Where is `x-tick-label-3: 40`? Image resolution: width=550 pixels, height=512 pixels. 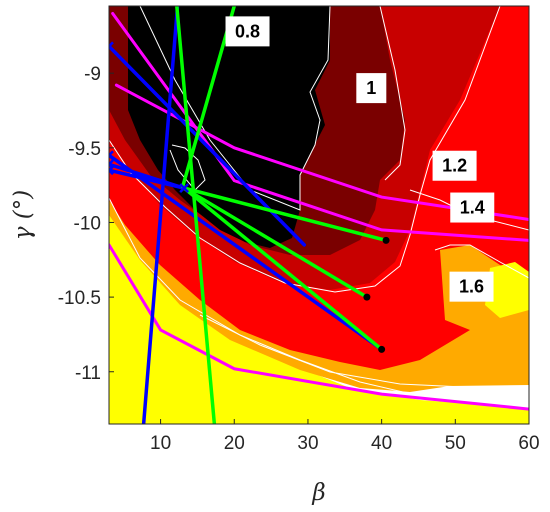 x-tick-label-3: 40 is located at coordinates (381, 443).